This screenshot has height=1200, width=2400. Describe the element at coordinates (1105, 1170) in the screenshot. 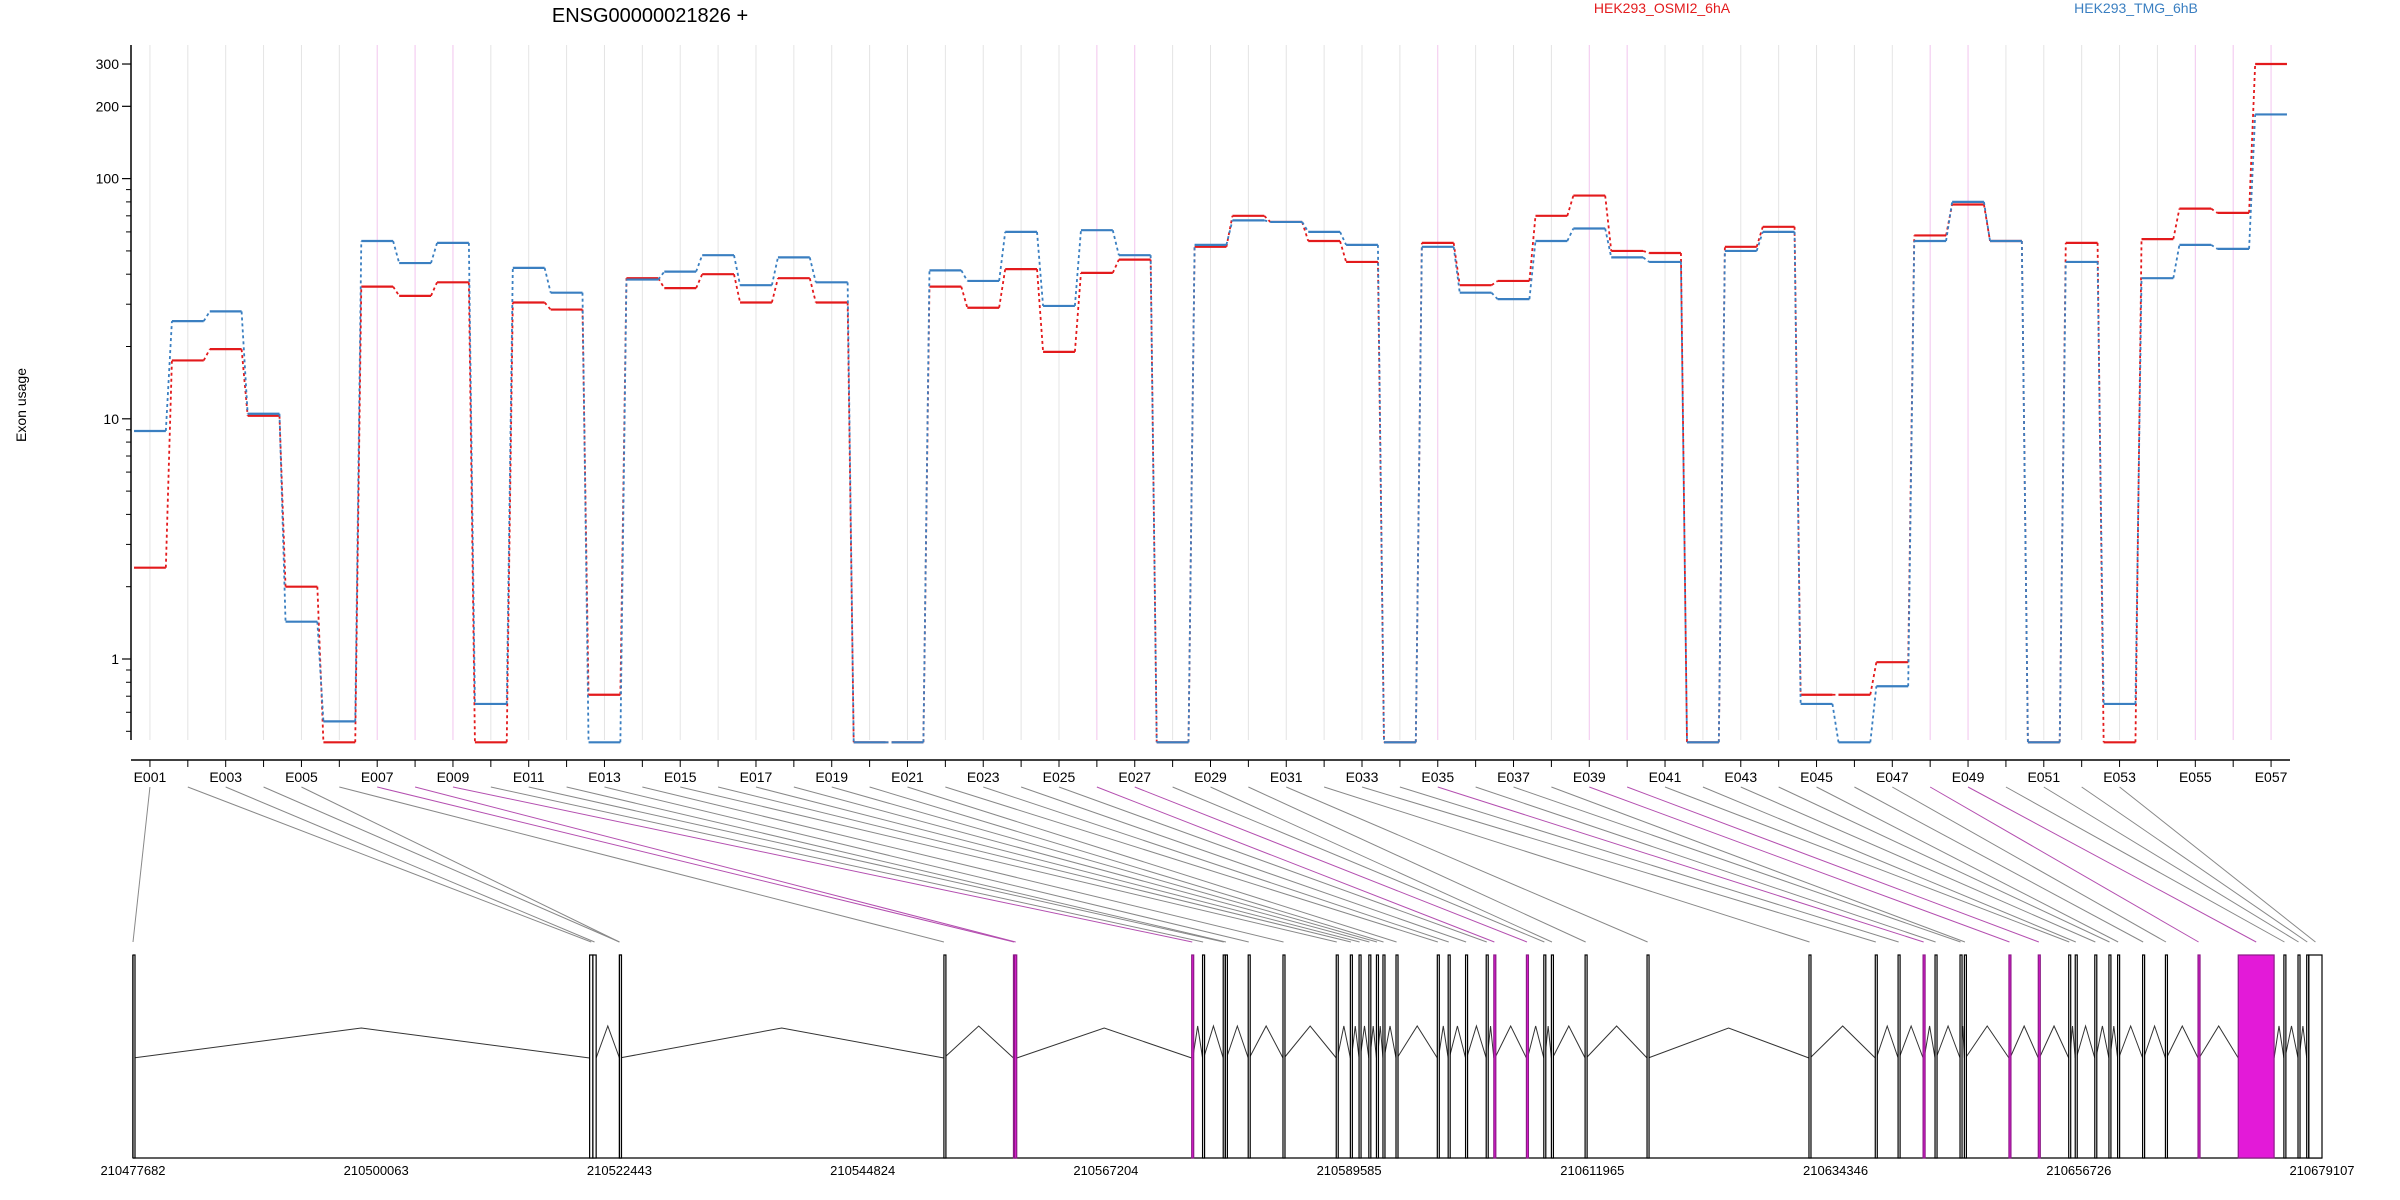

I see `genomic-coordinate-label: 210567204` at that location.